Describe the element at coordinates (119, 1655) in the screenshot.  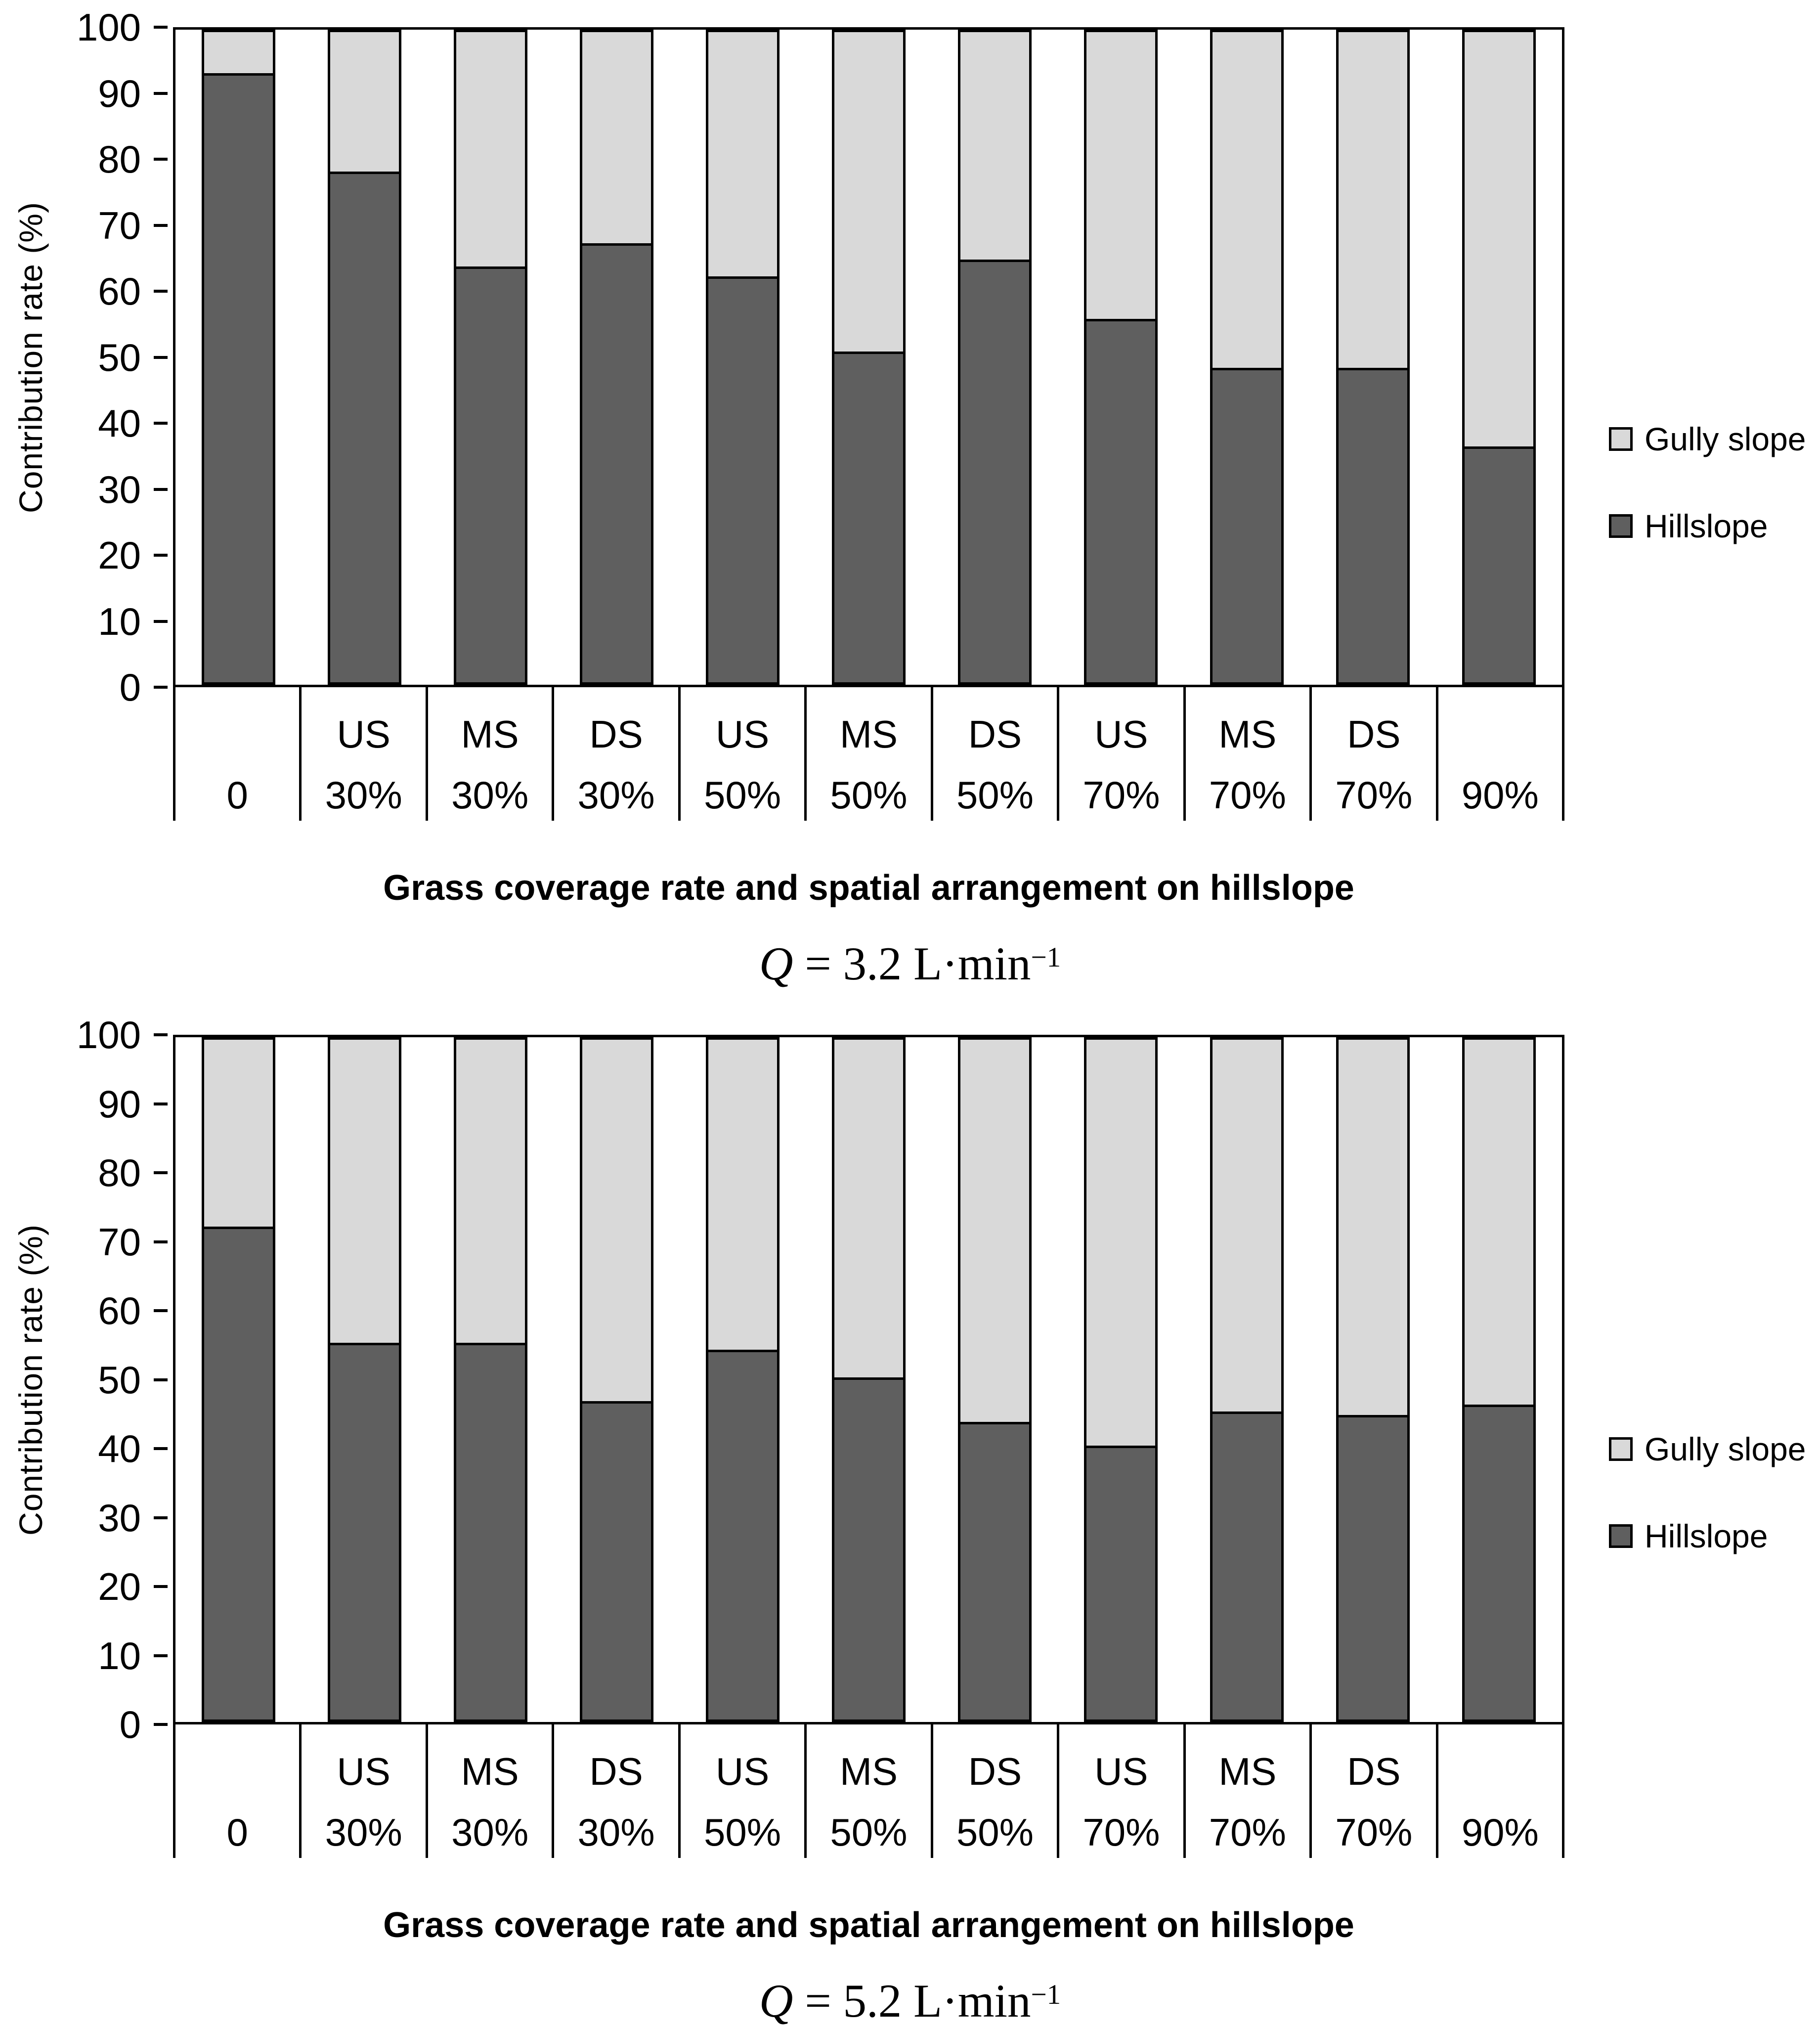
I see `y-tick-label: 10` at that location.